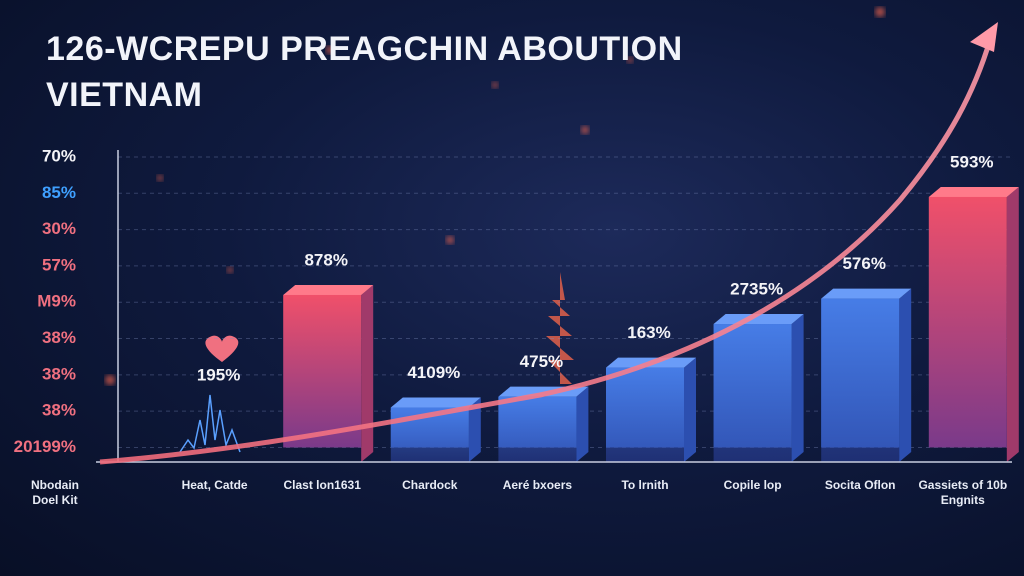 This screenshot has height=576, width=1024. What do you see at coordinates (971, 161) in the screenshot?
I see `value-label: 593%` at bounding box center [971, 161].